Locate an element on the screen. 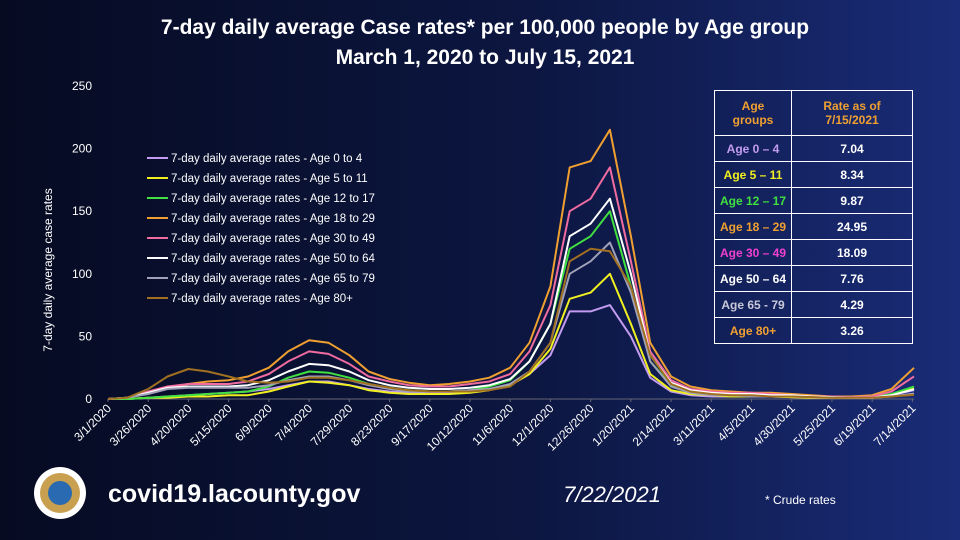 The image size is (960, 540). x-tick-label: 3/26/2020 is located at coordinates (131, 425).